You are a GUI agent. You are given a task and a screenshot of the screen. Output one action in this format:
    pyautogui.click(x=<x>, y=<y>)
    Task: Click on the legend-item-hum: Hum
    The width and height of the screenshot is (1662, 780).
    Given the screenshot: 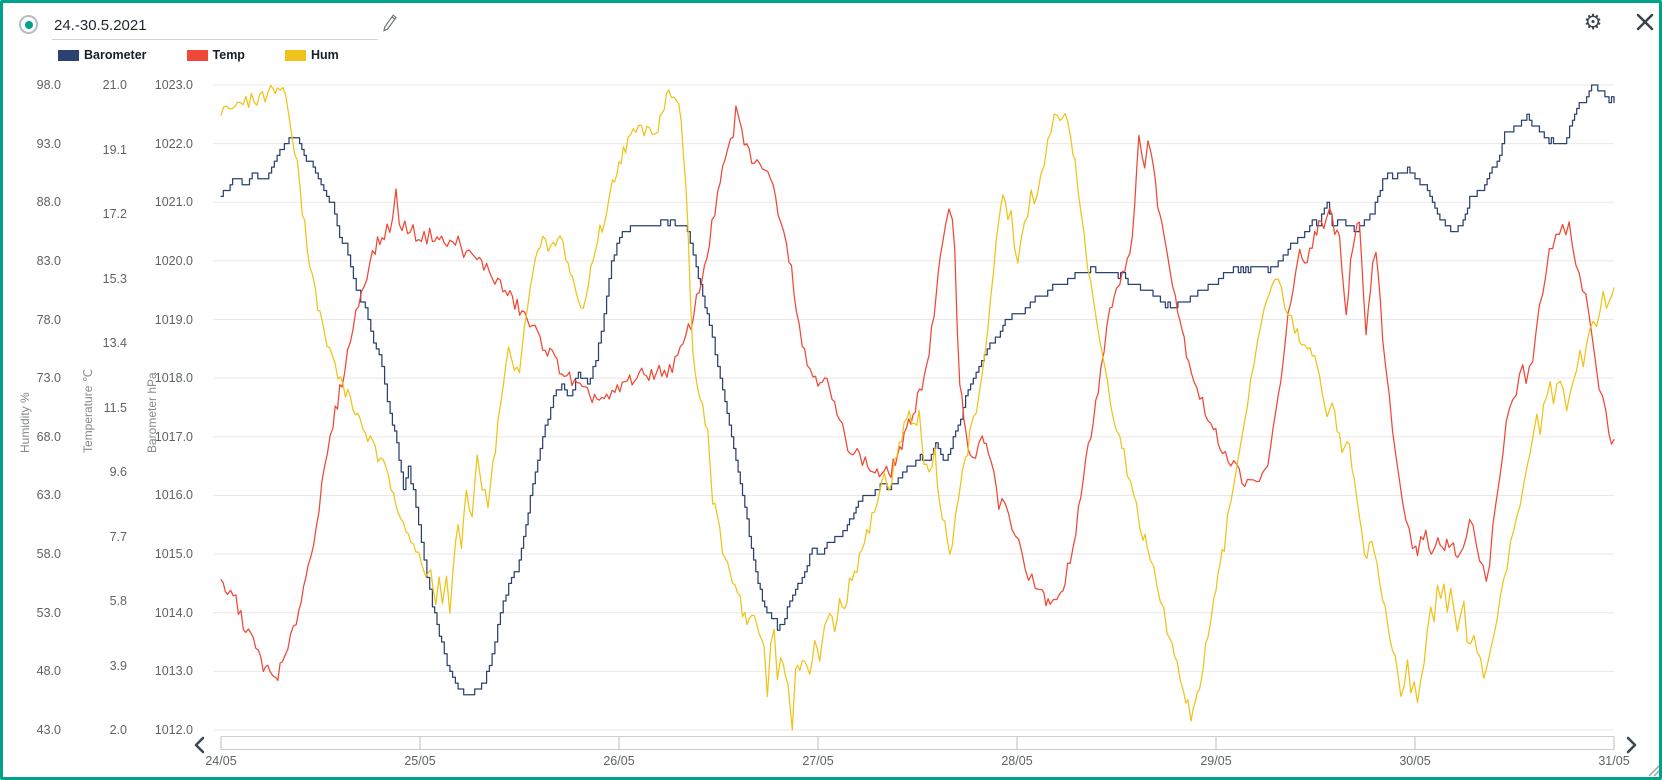 What is the action you would take?
    pyautogui.click(x=311, y=55)
    